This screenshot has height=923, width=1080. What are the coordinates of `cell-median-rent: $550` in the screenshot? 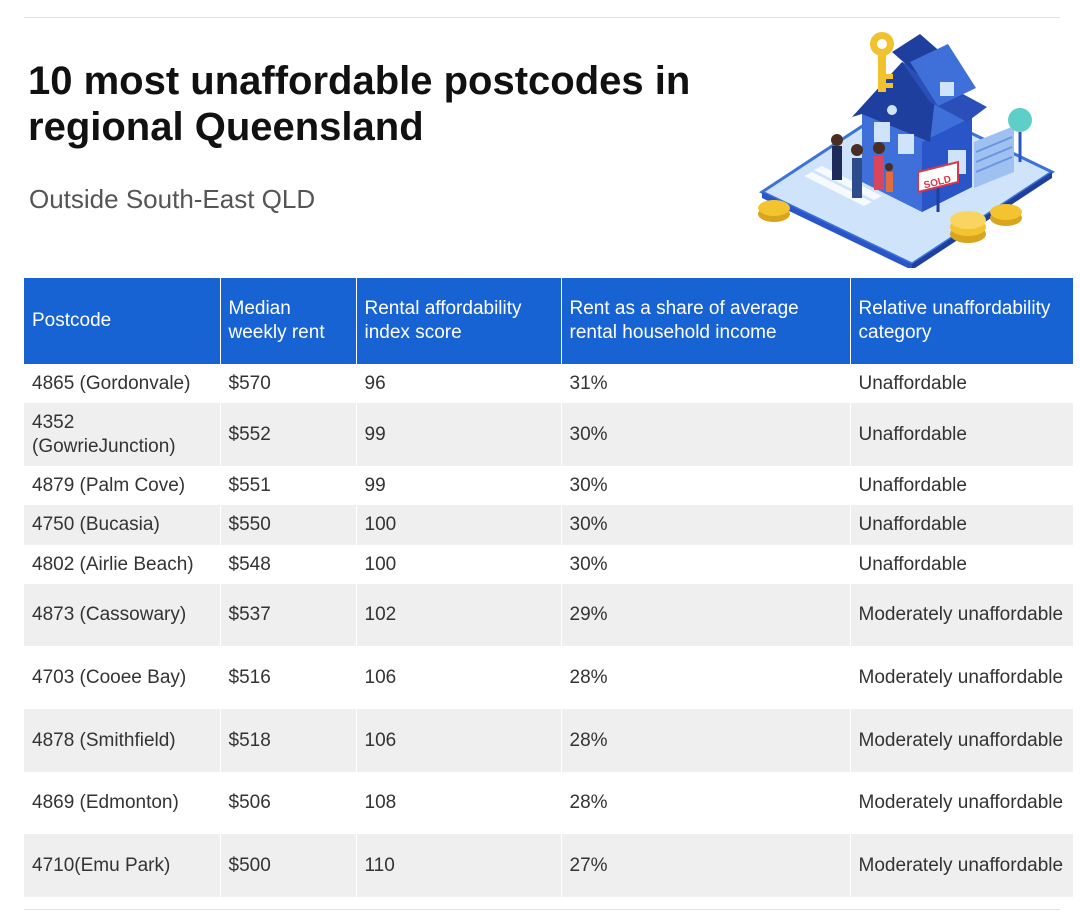 It's located at (288, 525).